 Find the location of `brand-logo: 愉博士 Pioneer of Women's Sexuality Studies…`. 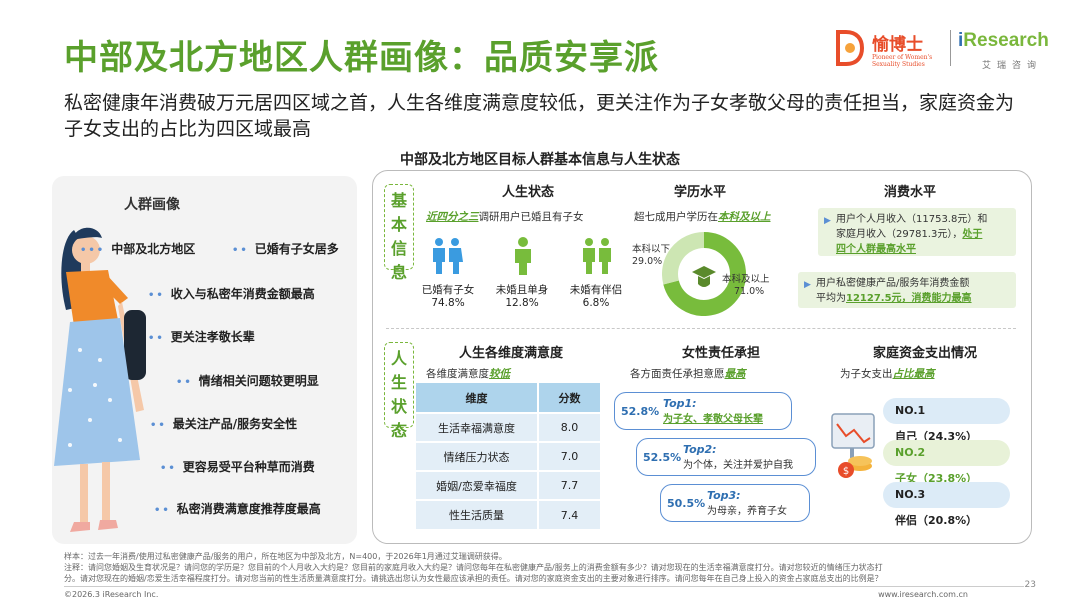

brand-logo: 愉博士 Pioneer of Women's Sexuality Studies… is located at coordinates (943, 50).